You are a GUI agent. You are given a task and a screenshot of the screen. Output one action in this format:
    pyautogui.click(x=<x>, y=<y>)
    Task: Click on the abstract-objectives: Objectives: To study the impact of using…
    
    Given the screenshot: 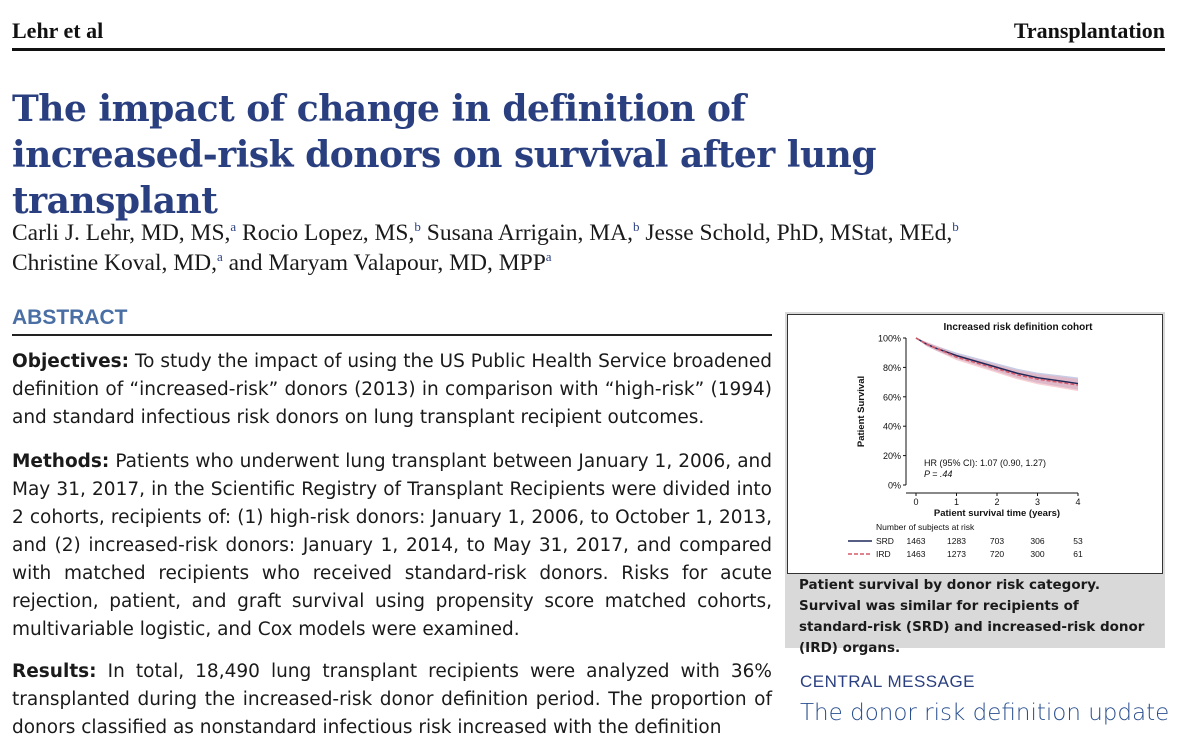 What is the action you would take?
    pyautogui.click(x=392, y=390)
    